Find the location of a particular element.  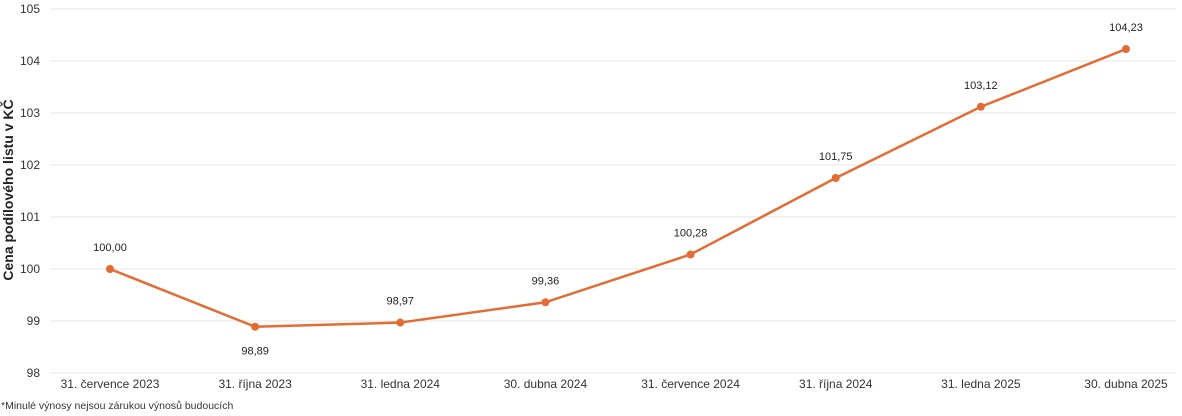

y-axis-ticks: 98 99 100 101 102 103 104 105 is located at coordinates (30, 191).